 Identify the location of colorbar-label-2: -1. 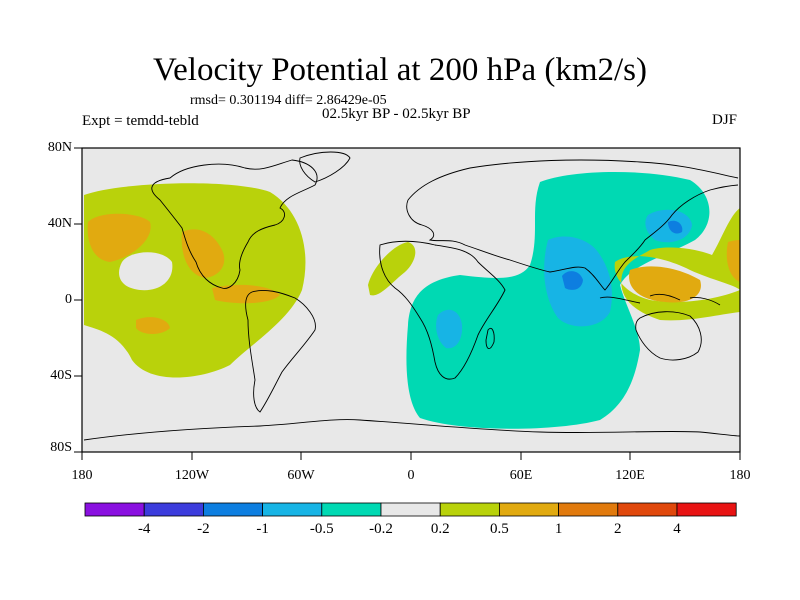
(262, 529).